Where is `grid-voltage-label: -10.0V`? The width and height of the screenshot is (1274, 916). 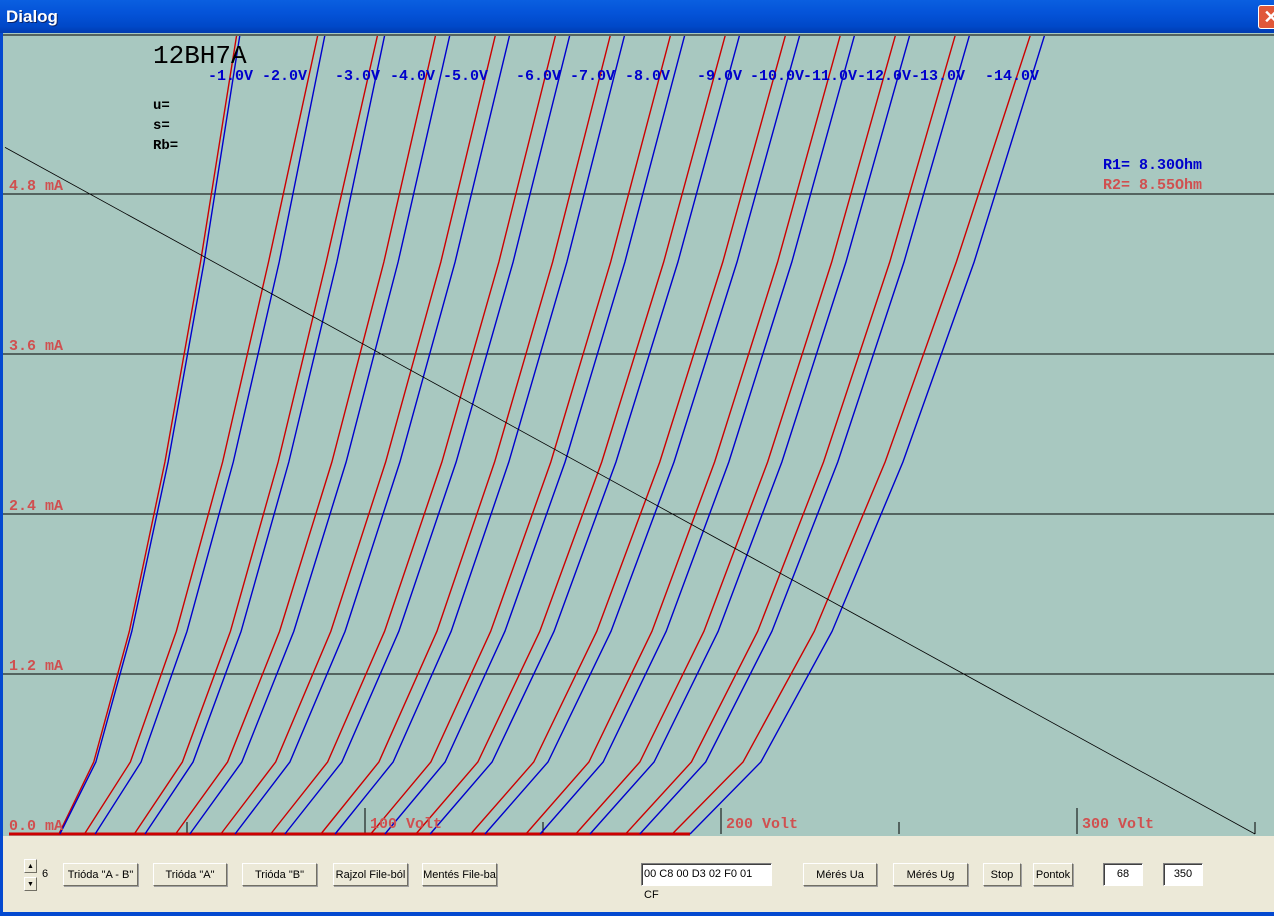 grid-voltage-label: -10.0V is located at coordinates (777, 76).